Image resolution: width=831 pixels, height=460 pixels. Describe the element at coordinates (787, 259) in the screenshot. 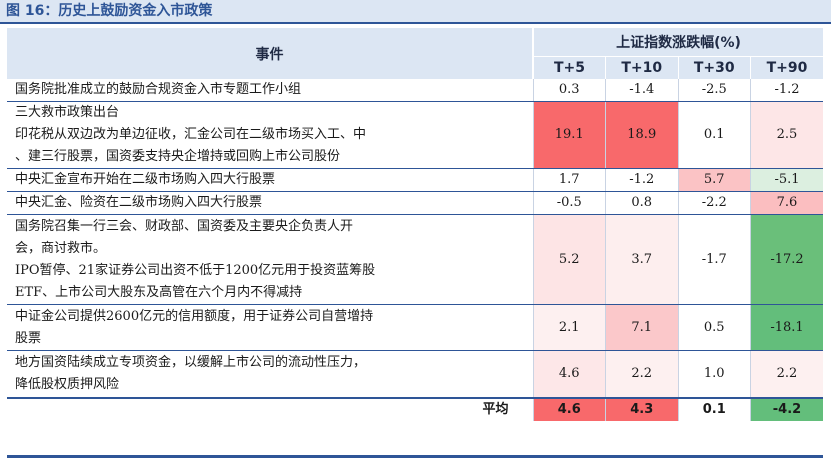

I see `value-cell: -17.2` at that location.